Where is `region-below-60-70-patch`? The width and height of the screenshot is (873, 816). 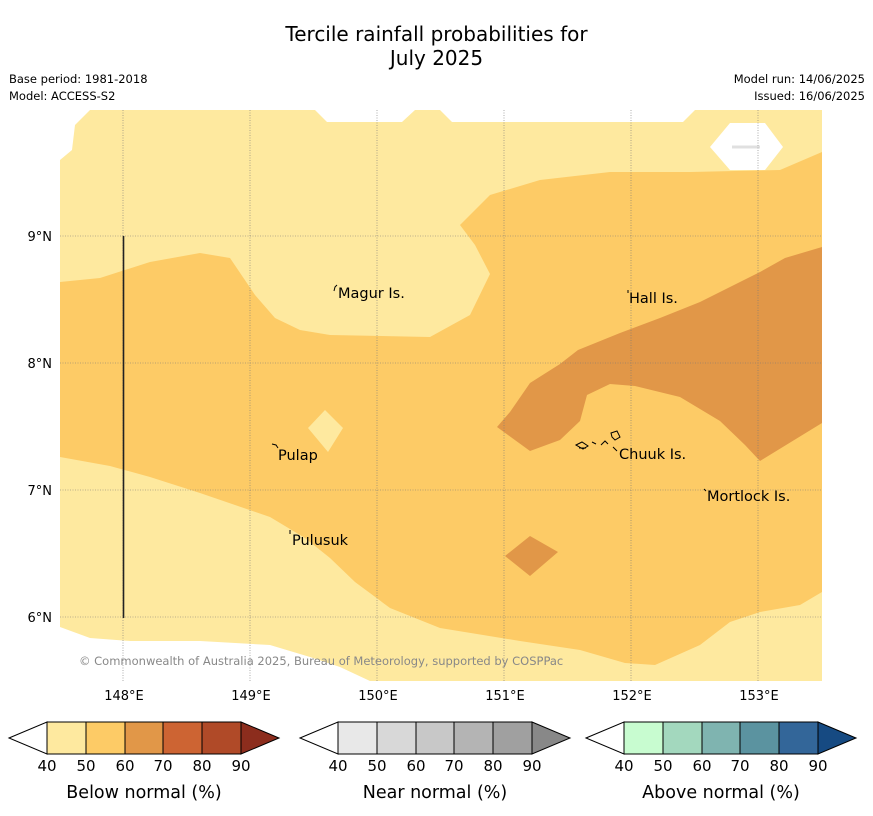
region-below-60-70-patch is located at coordinates (531, 556).